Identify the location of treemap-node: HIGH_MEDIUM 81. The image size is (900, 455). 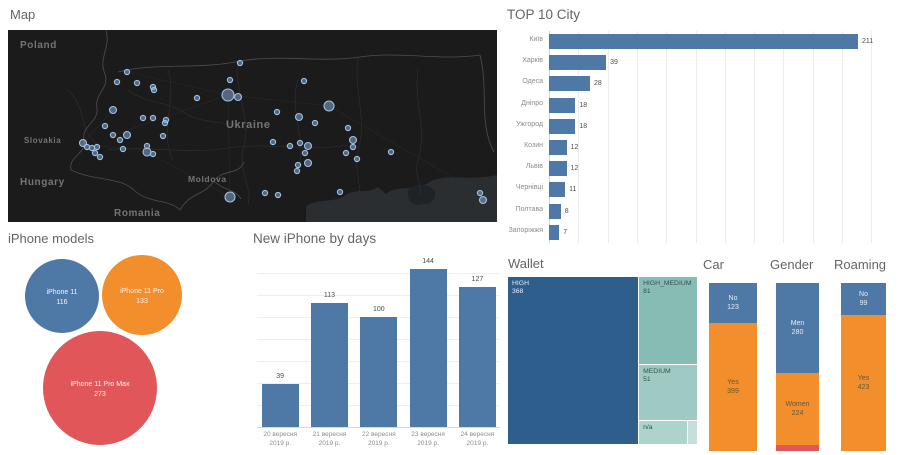
(668, 321).